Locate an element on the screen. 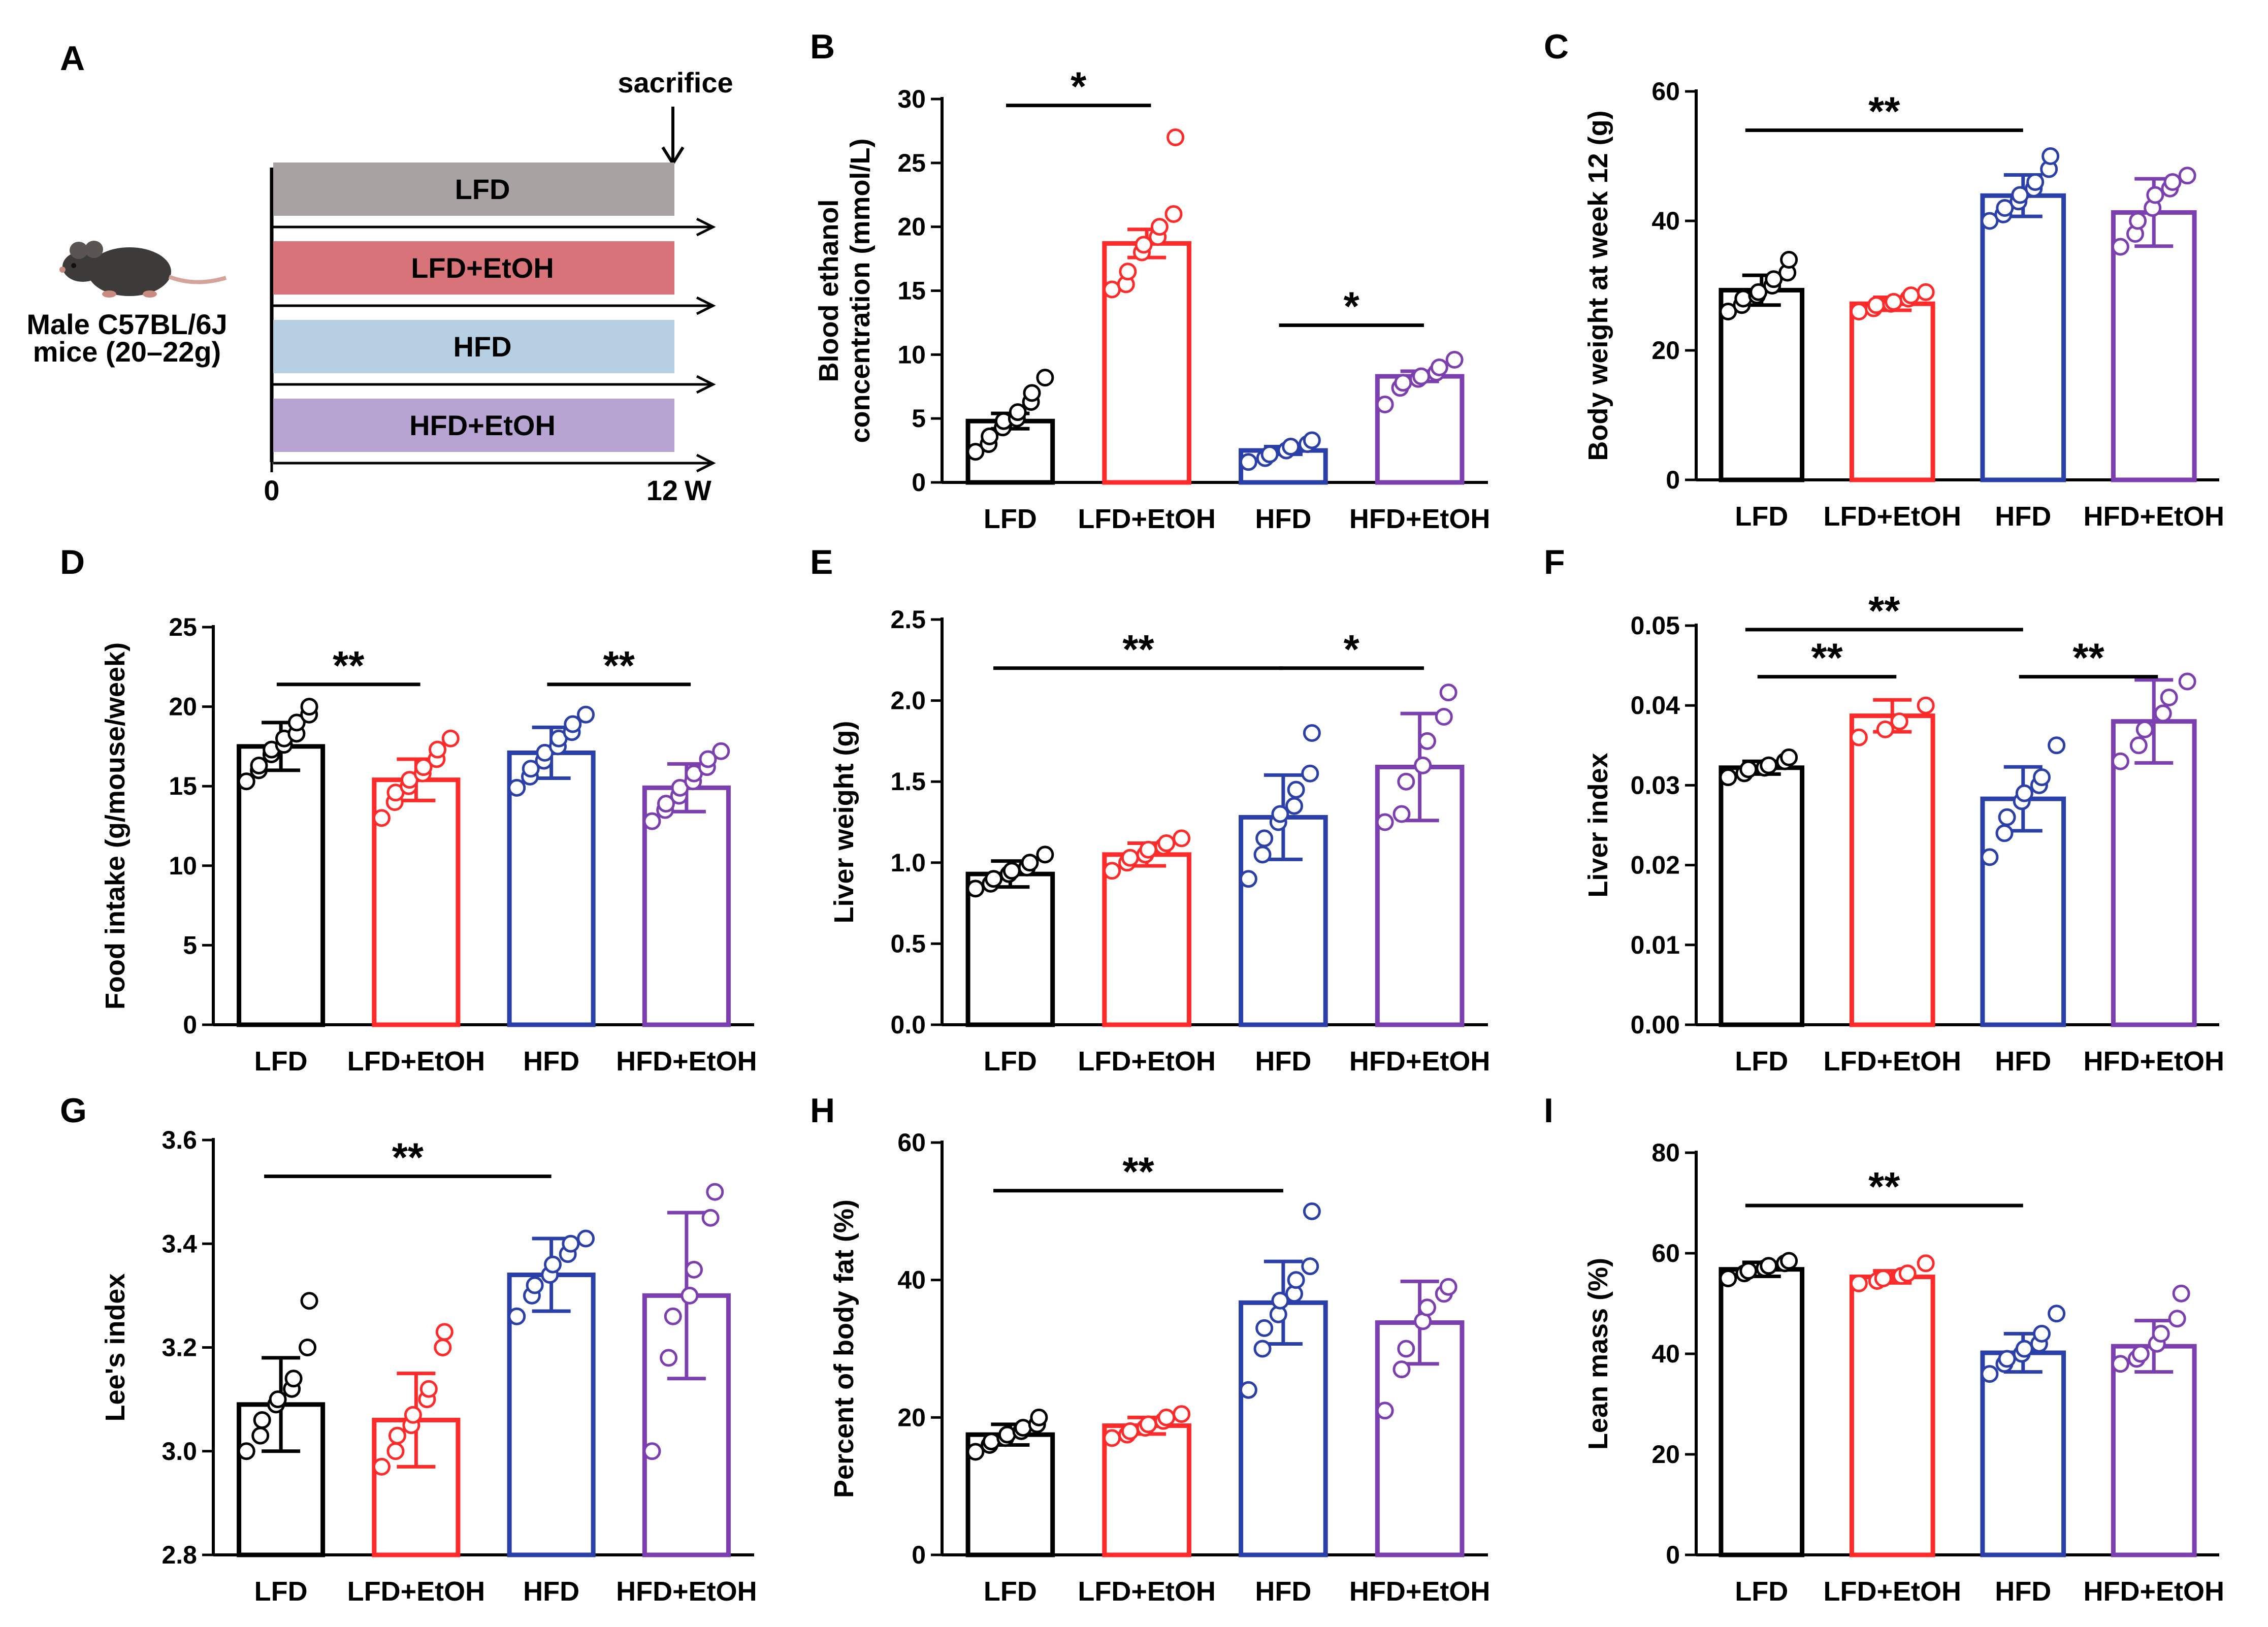 The image size is (2268, 1627). y-tick-label: 10 is located at coordinates (911, 354).